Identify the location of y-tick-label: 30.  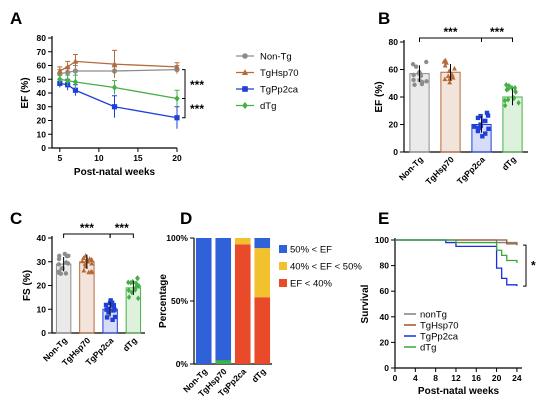
(42, 262).